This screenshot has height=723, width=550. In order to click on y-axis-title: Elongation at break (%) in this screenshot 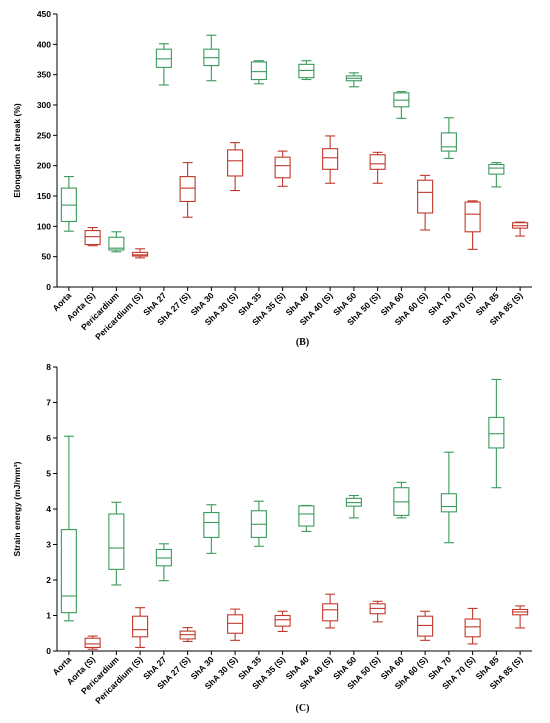, I will do `click(17, 150)`.